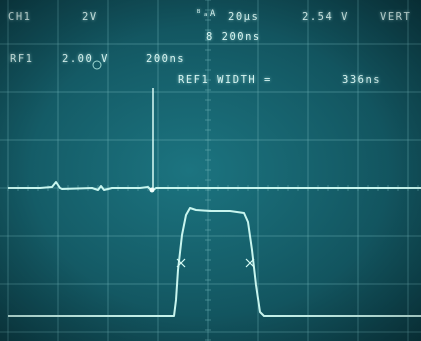 The image size is (421, 341). What do you see at coordinates (325, 17) in the screenshot?
I see `trigger-level-readout: 2.54 V` at bounding box center [325, 17].